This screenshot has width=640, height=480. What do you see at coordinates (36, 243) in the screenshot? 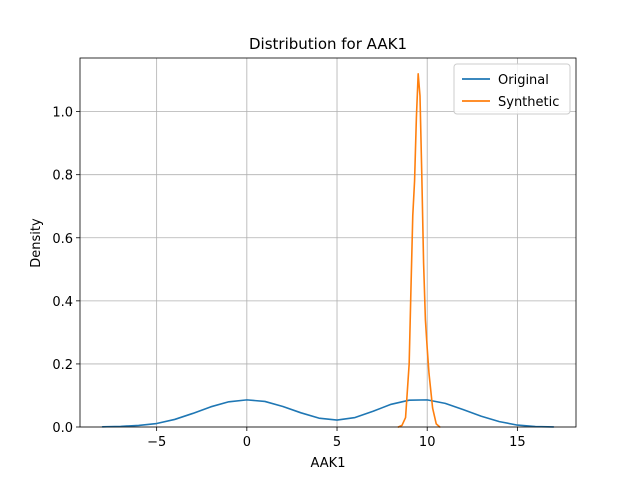
I see `y-axis-label: Density` at bounding box center [36, 243].